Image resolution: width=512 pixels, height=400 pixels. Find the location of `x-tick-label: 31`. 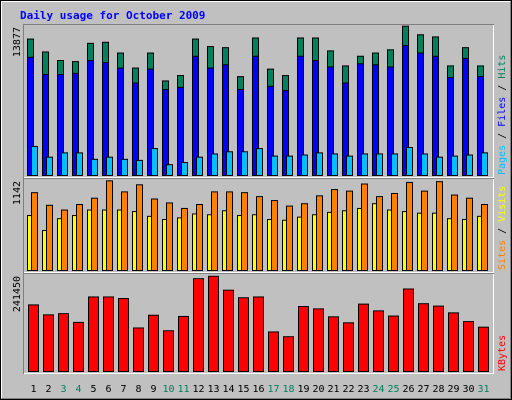

x-tick-label: 31 is located at coordinates (483, 389).